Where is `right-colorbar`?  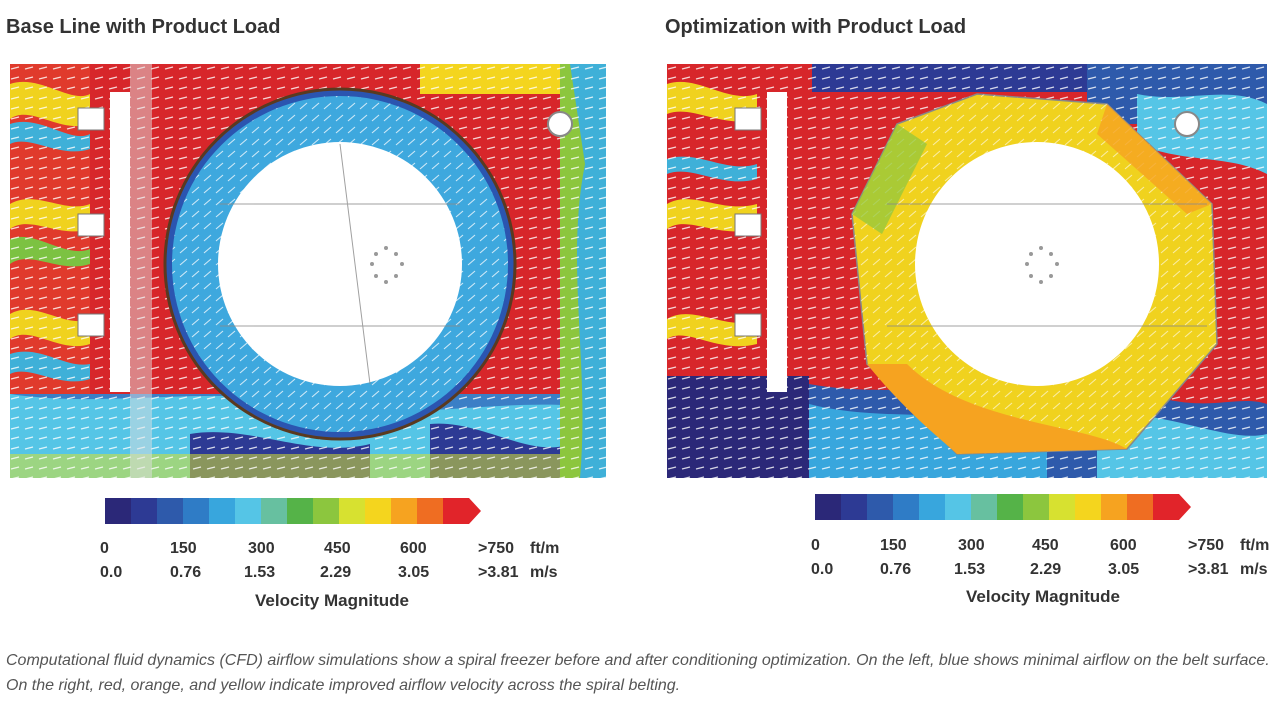
right-colorbar is located at coordinates (997, 507).